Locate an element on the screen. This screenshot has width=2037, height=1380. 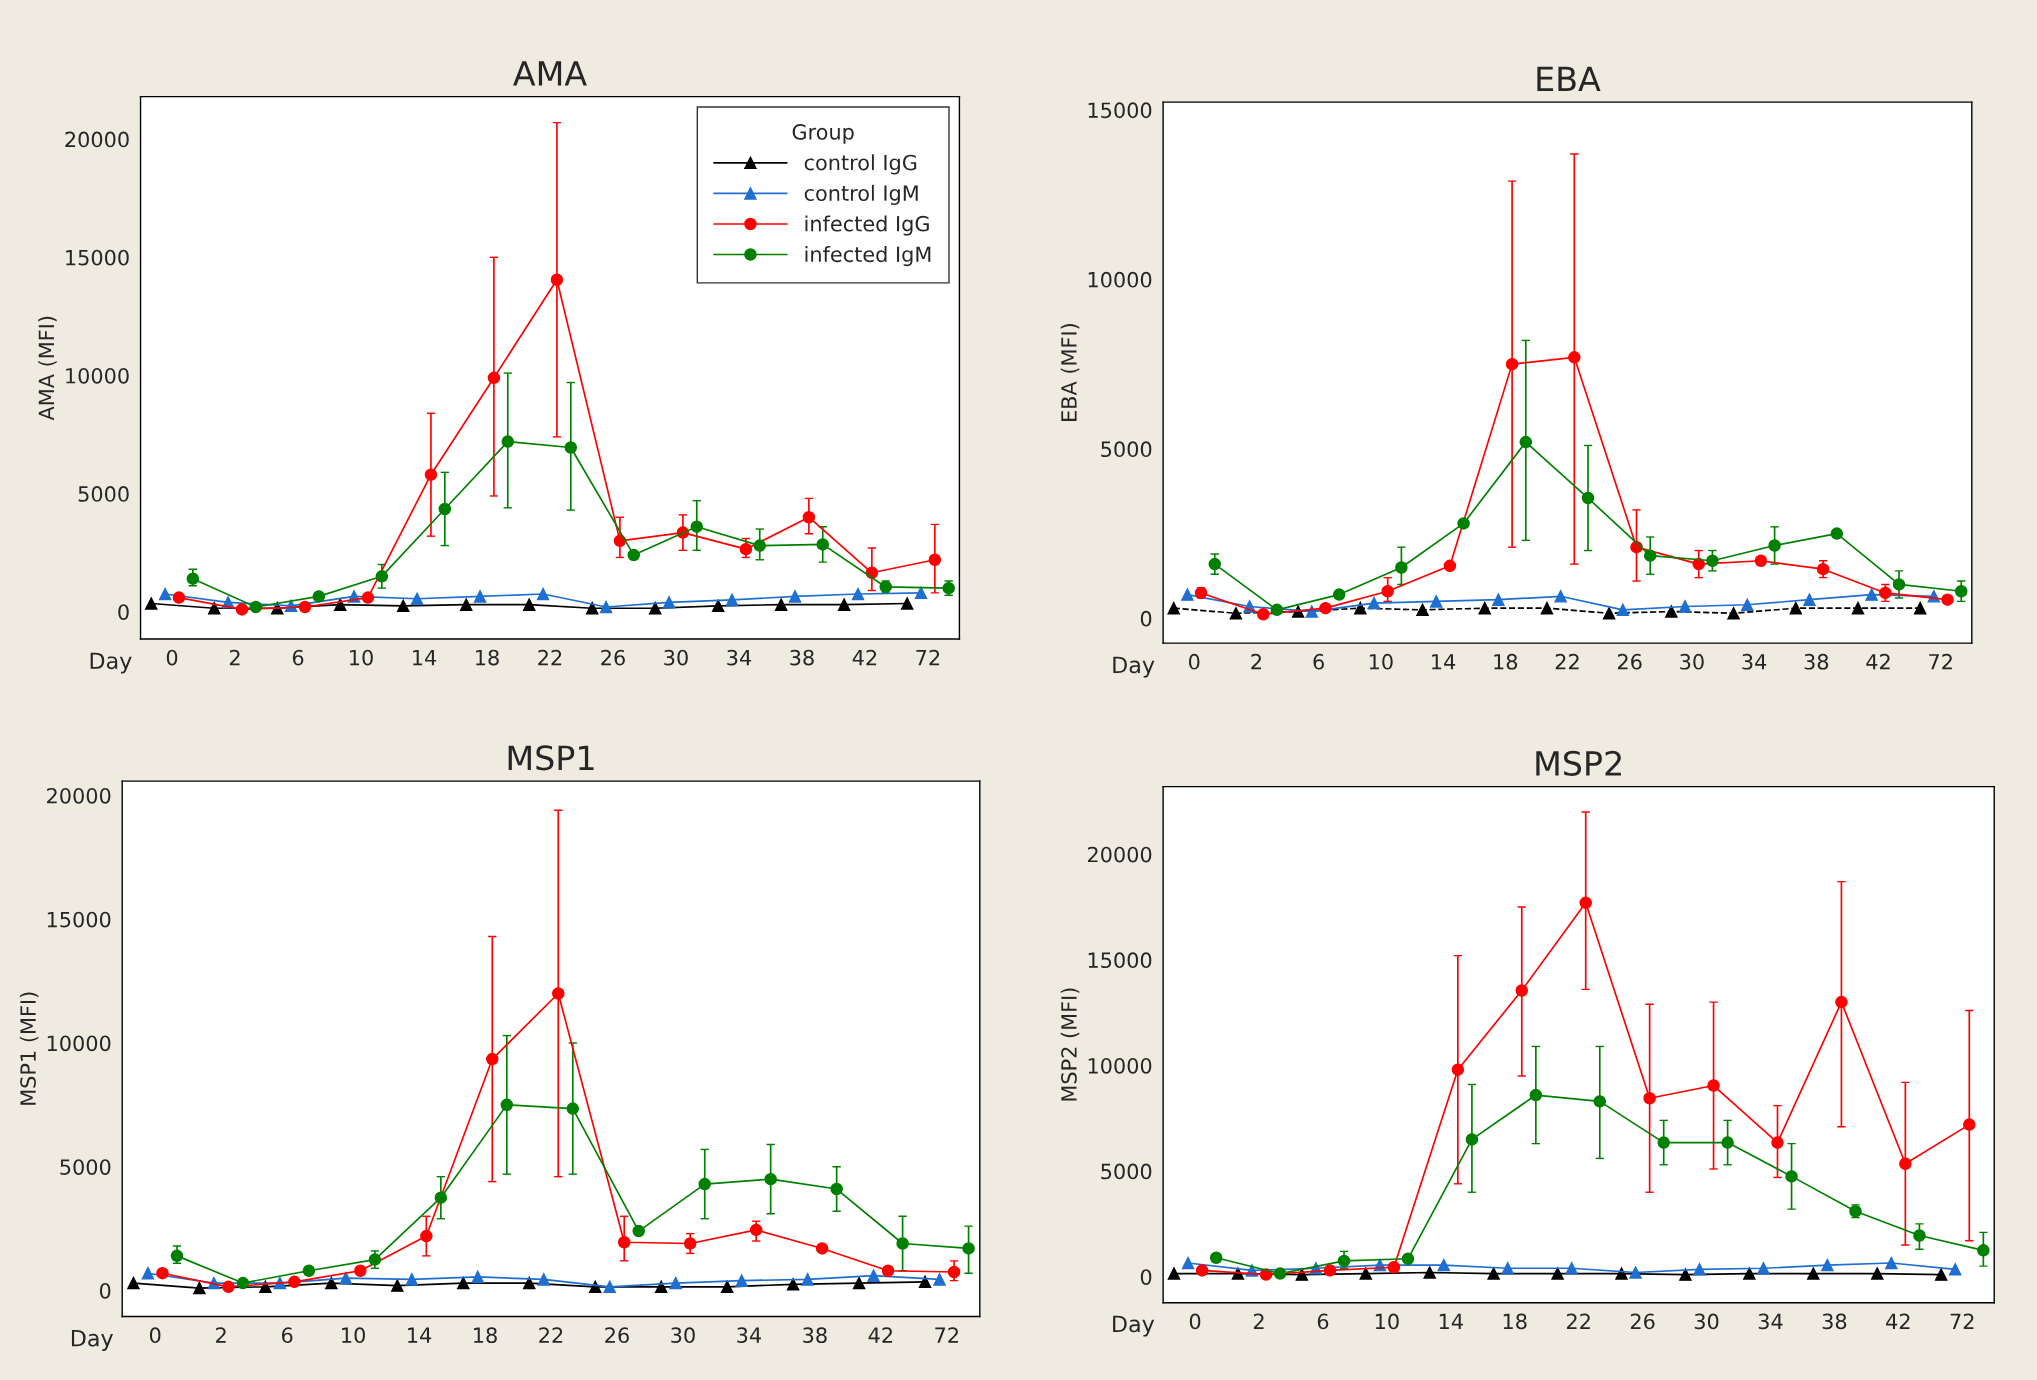
y-axis-title: MSP2 (MFI) is located at coordinates (1070, 1044).